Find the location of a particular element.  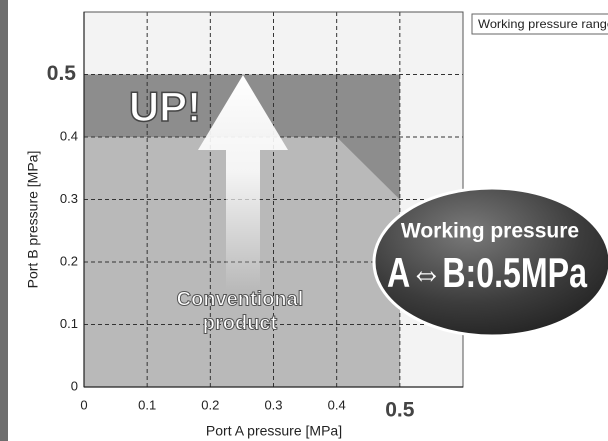

y-tick-label: 0.3 is located at coordinates (69, 198).